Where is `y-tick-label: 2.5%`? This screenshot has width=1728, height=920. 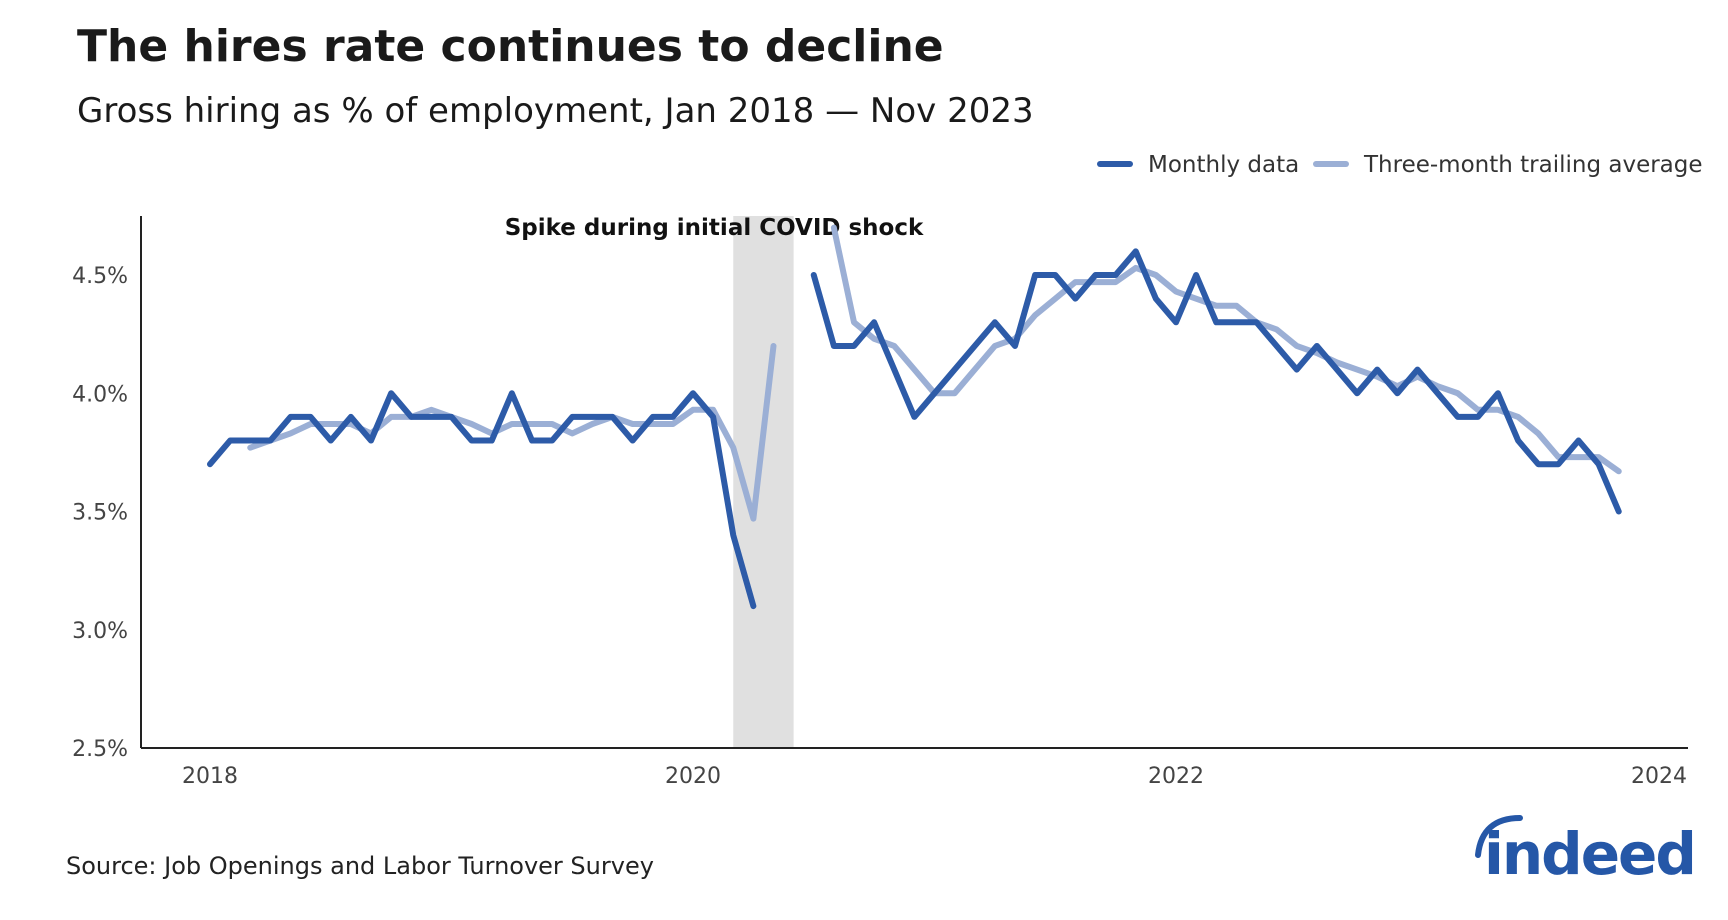 y-tick-label: 2.5% is located at coordinates (100, 749).